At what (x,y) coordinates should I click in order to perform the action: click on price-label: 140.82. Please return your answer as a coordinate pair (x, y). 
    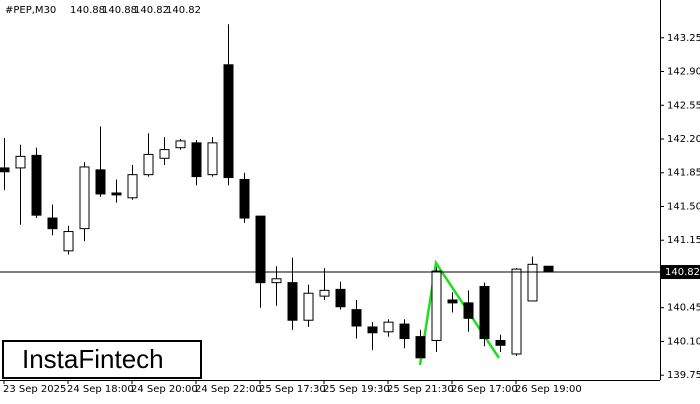
    Looking at the image, I should click on (682, 272).